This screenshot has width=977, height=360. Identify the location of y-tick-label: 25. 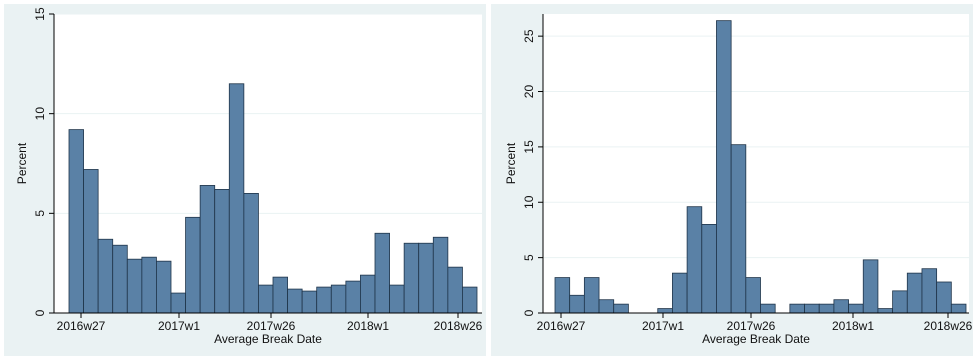
(529, 36).